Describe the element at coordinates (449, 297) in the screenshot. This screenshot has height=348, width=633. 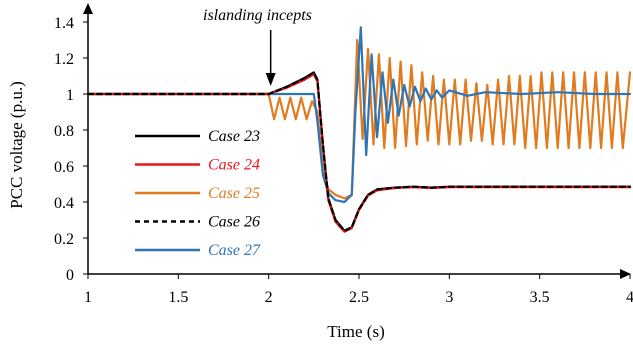
I see `x-tick-label: 3` at that location.